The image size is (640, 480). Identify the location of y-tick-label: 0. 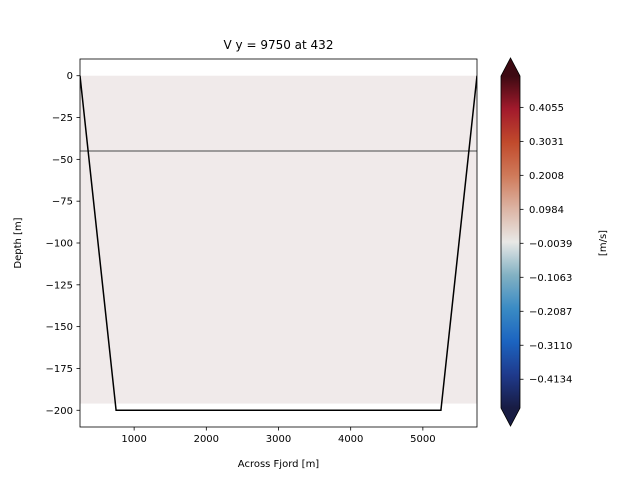
(70, 76).